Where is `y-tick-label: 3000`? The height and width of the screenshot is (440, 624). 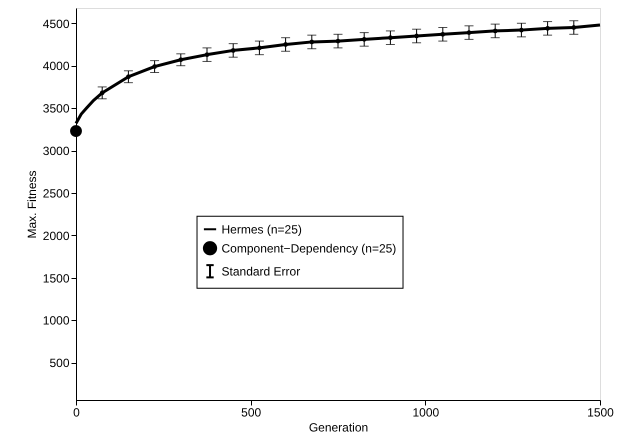
y-tick-label: 3000 is located at coordinates (56, 151).